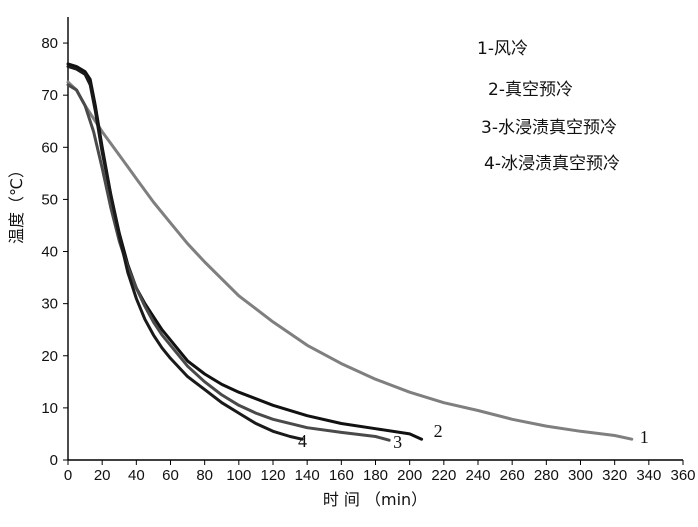 This screenshot has width=698, height=527. I want to click on x-tick-label: 180, so click(375, 475).